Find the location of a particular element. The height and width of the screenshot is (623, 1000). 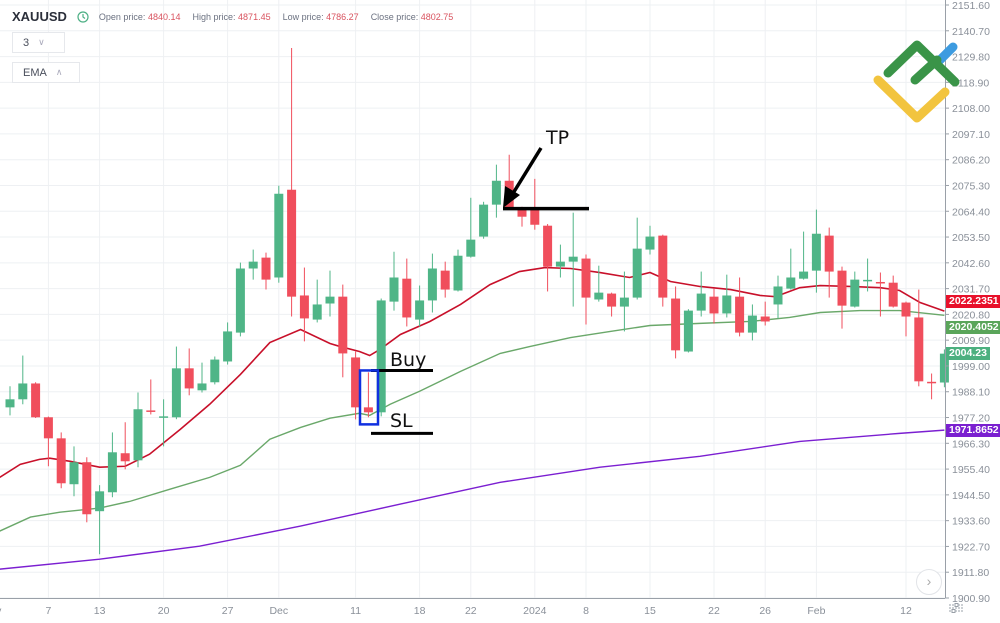

date-tick-label: 26 is located at coordinates (765, 611).